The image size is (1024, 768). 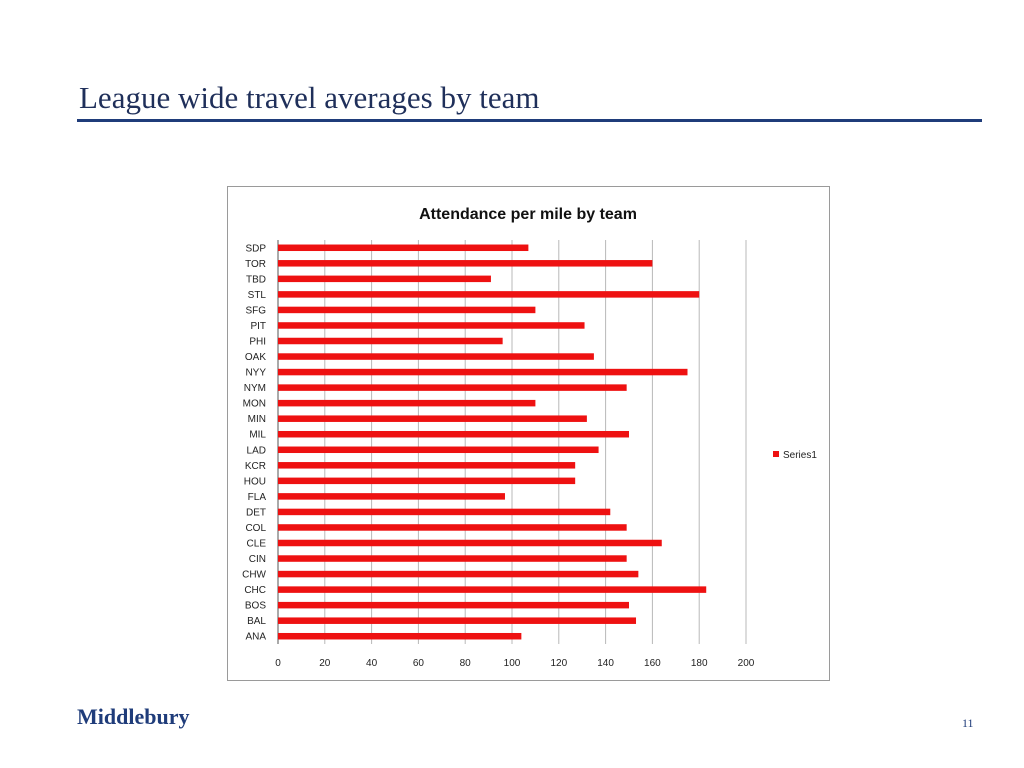 What do you see at coordinates (528, 214) in the screenshot?
I see `chart-title: Attendance per mile by team` at bounding box center [528, 214].